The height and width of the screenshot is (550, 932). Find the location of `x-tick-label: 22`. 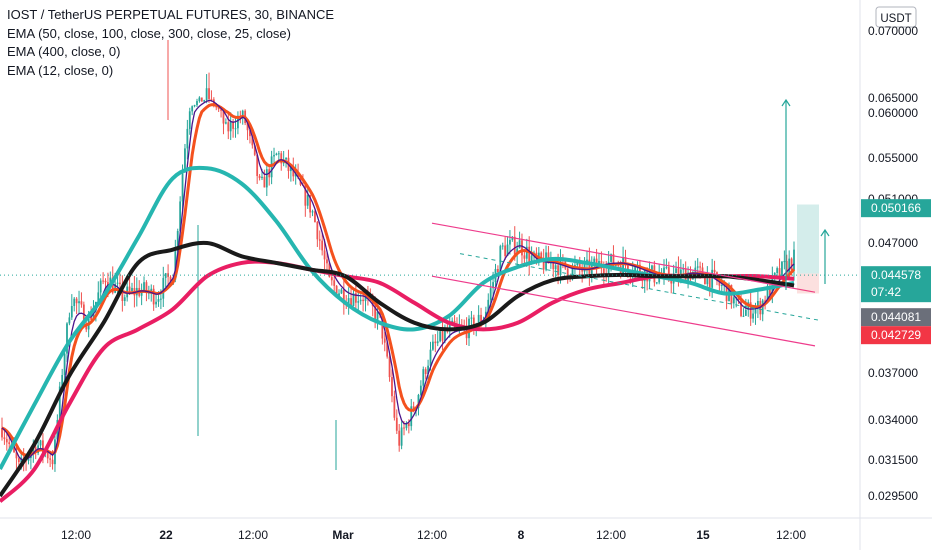

x-tick-label: 22 is located at coordinates (166, 535).